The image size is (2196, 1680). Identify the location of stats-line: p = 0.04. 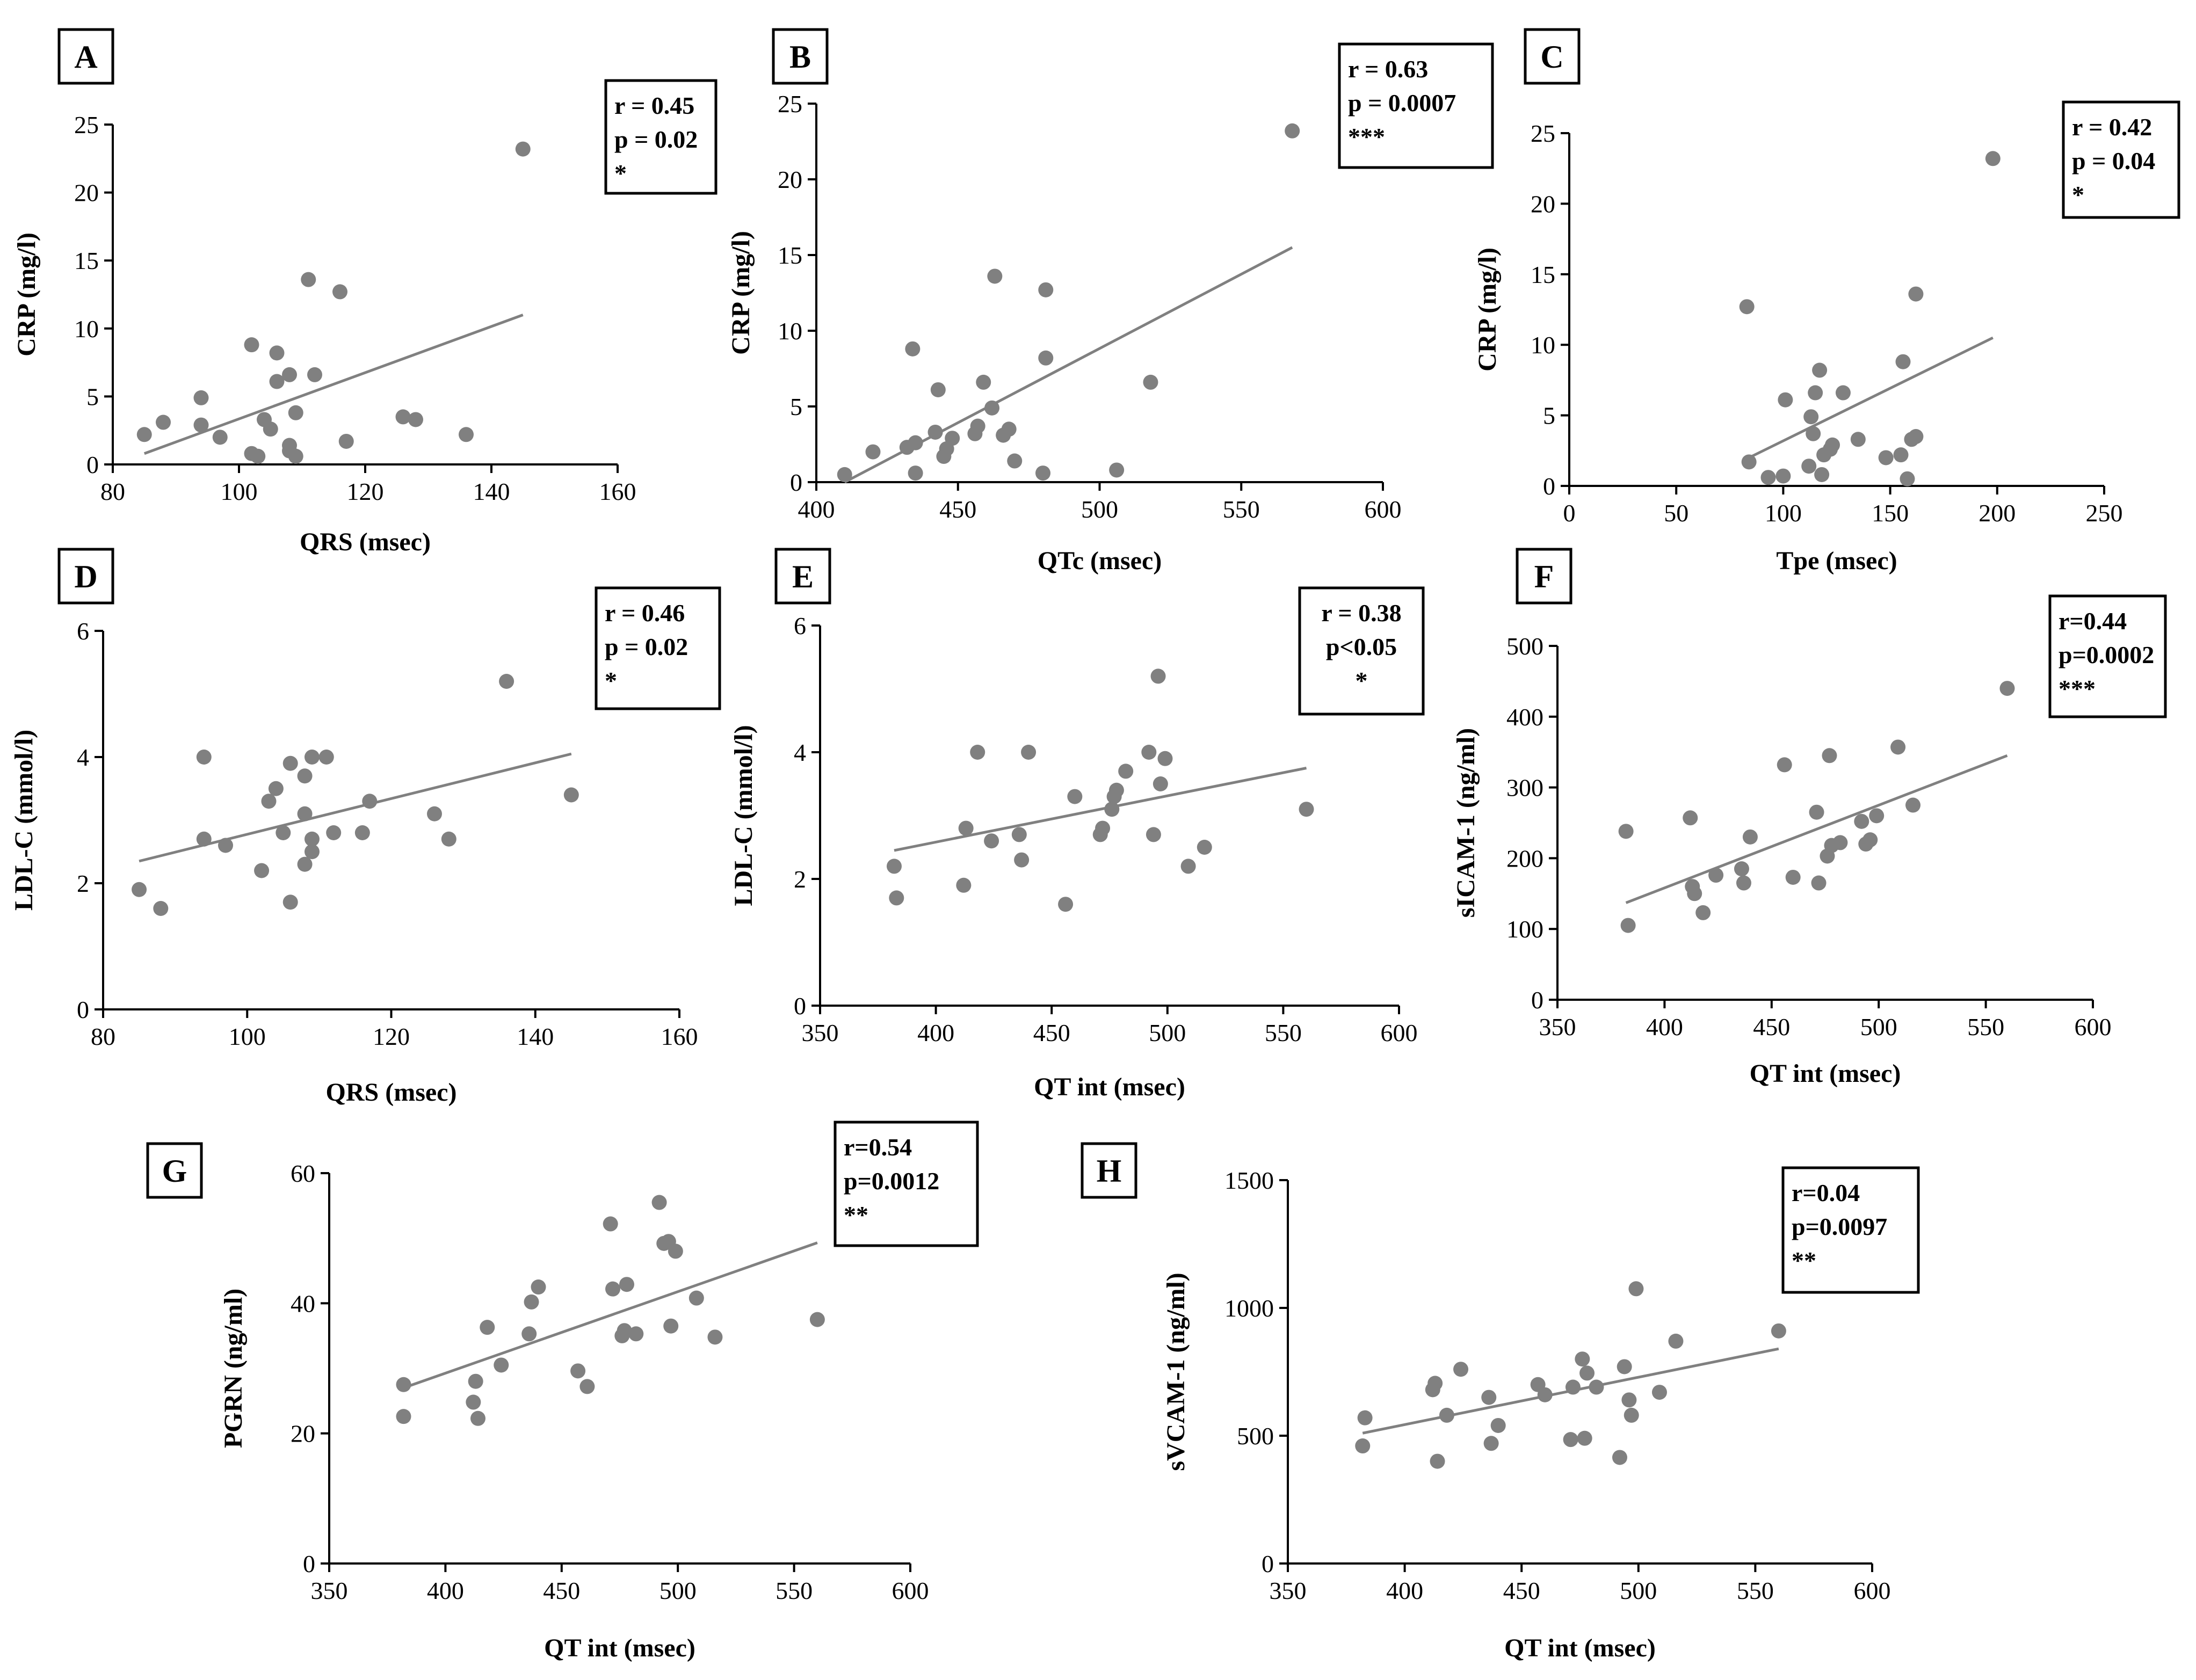
(2113, 161).